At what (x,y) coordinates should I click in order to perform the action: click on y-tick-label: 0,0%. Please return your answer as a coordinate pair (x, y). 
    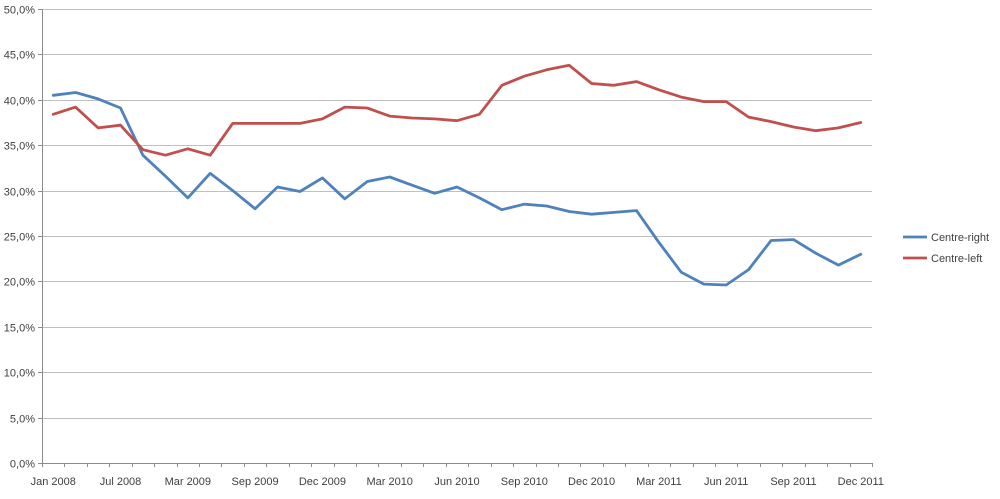
    Looking at the image, I should click on (22, 465).